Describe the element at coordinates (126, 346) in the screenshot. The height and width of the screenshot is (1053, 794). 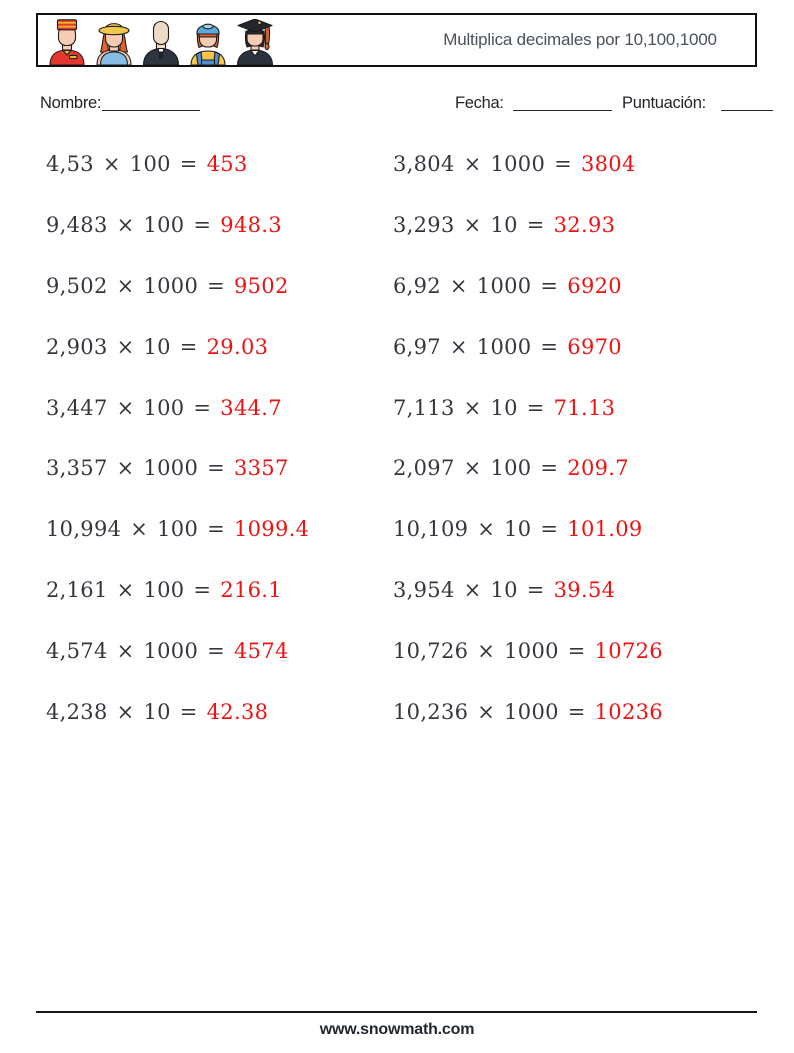
I see `problem-expression: 2,903 × 10 =` at that location.